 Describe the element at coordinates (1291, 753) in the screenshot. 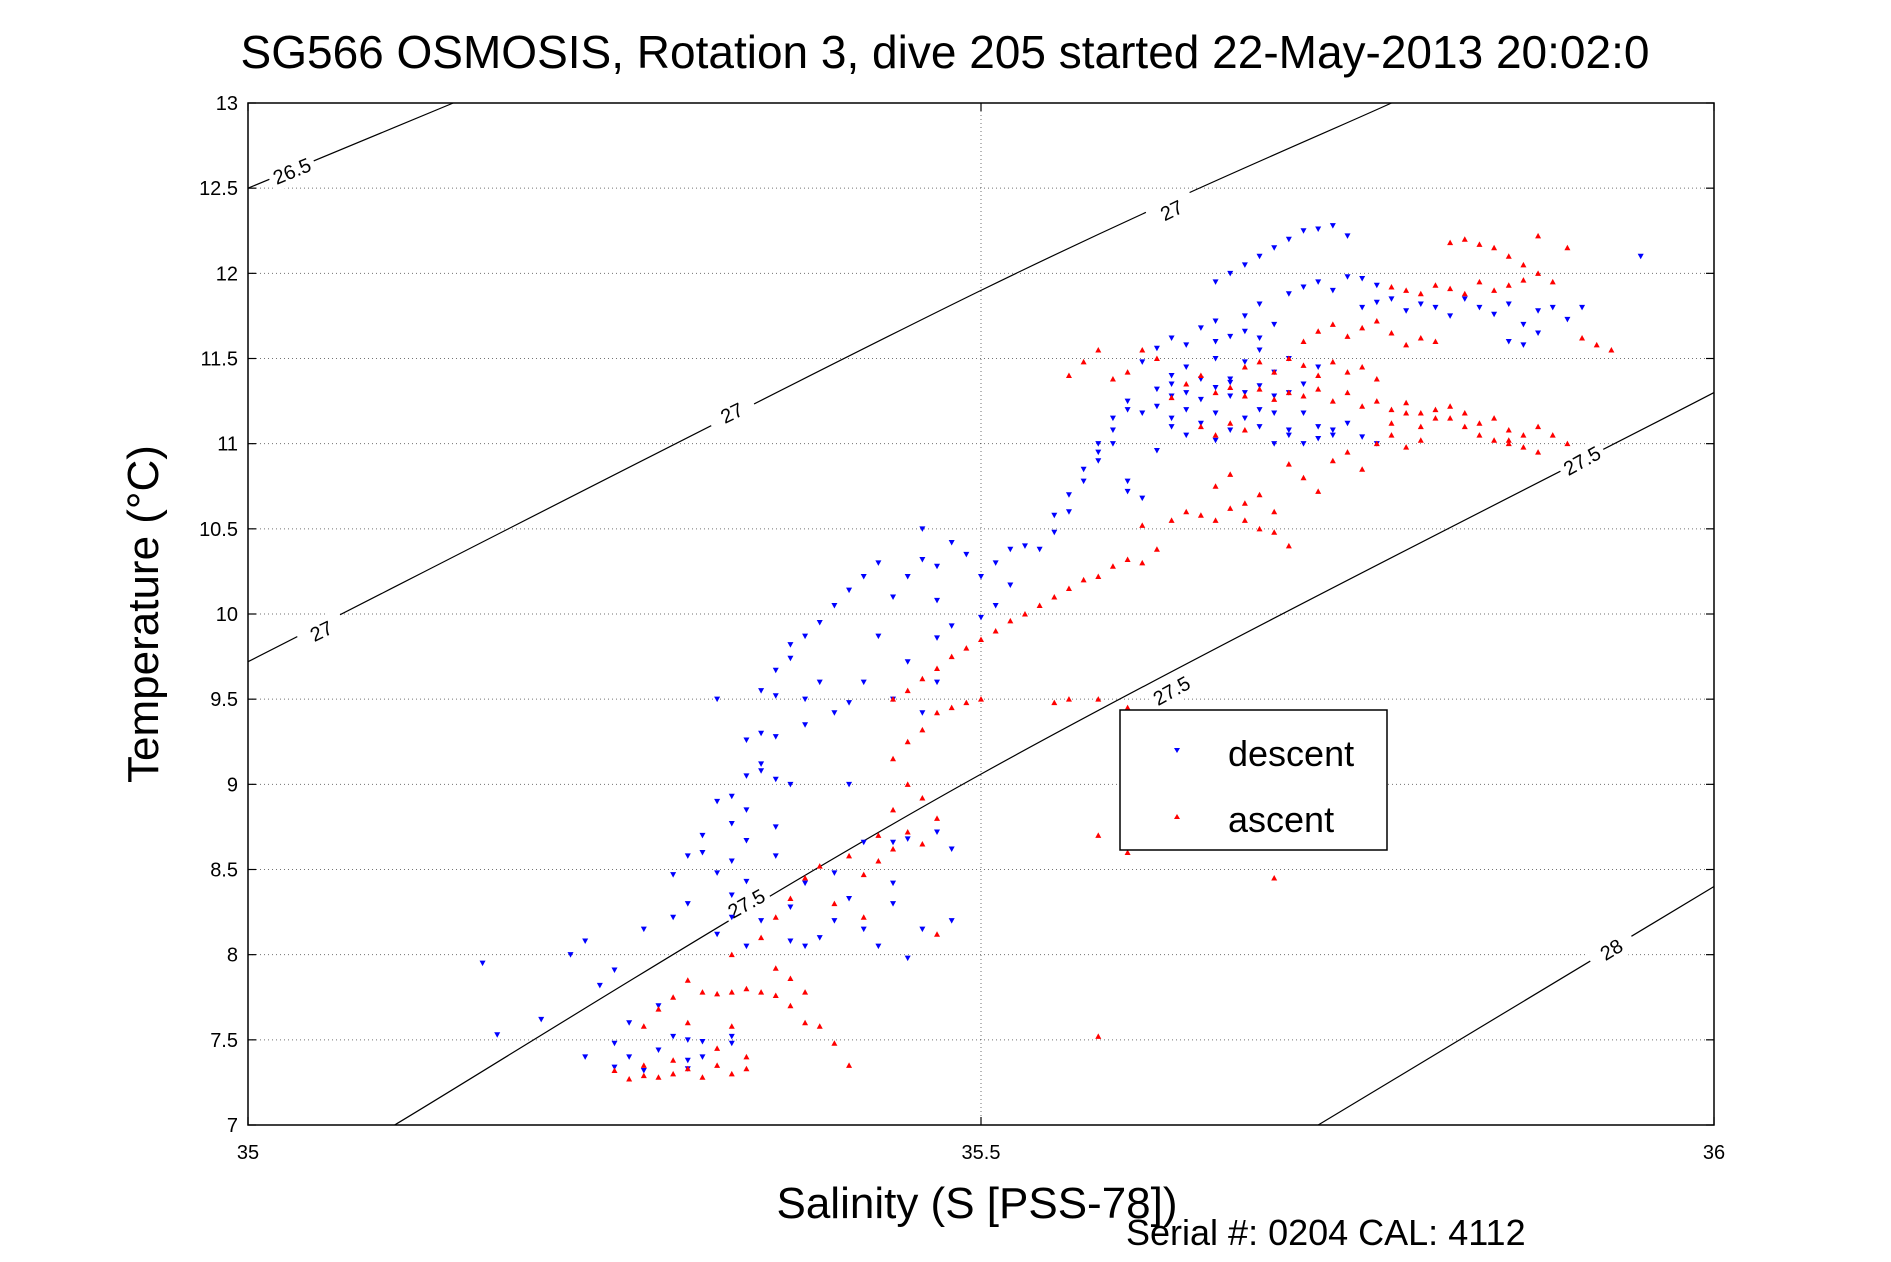

I see `legend-label-descent: descent` at that location.